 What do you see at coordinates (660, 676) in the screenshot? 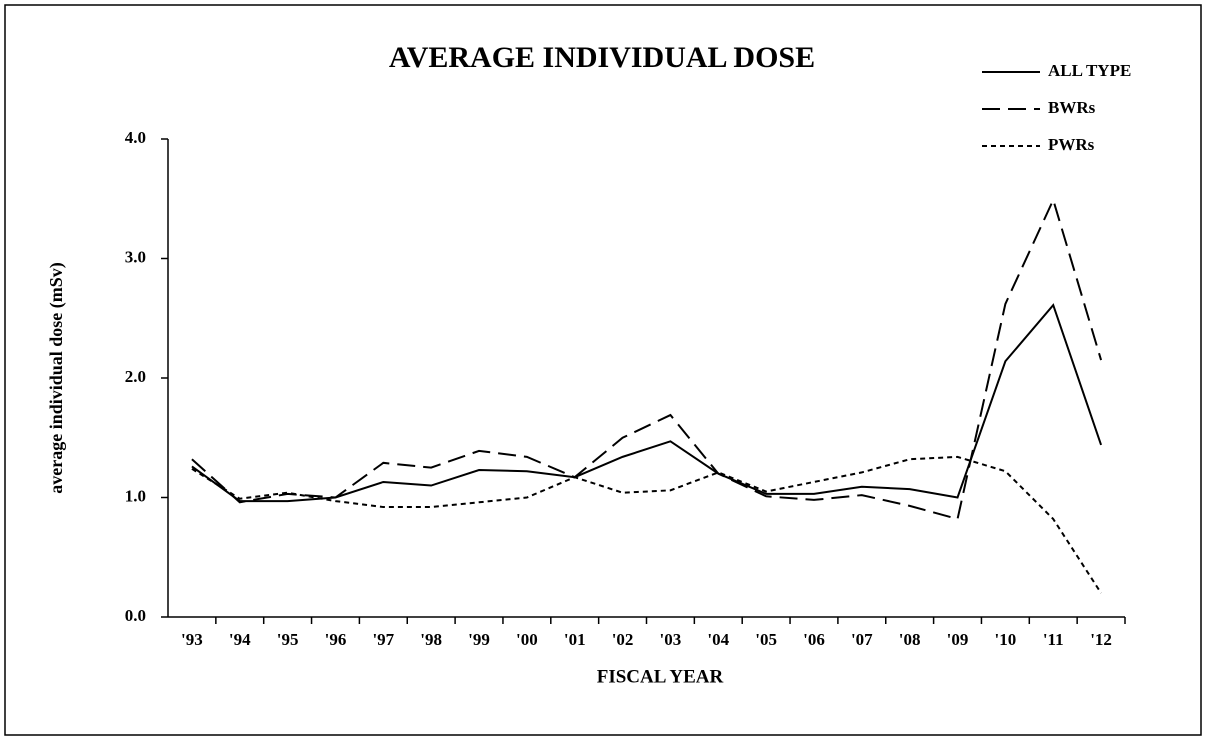
I see `x-axis-label: FISCAL YEAR` at bounding box center [660, 676].